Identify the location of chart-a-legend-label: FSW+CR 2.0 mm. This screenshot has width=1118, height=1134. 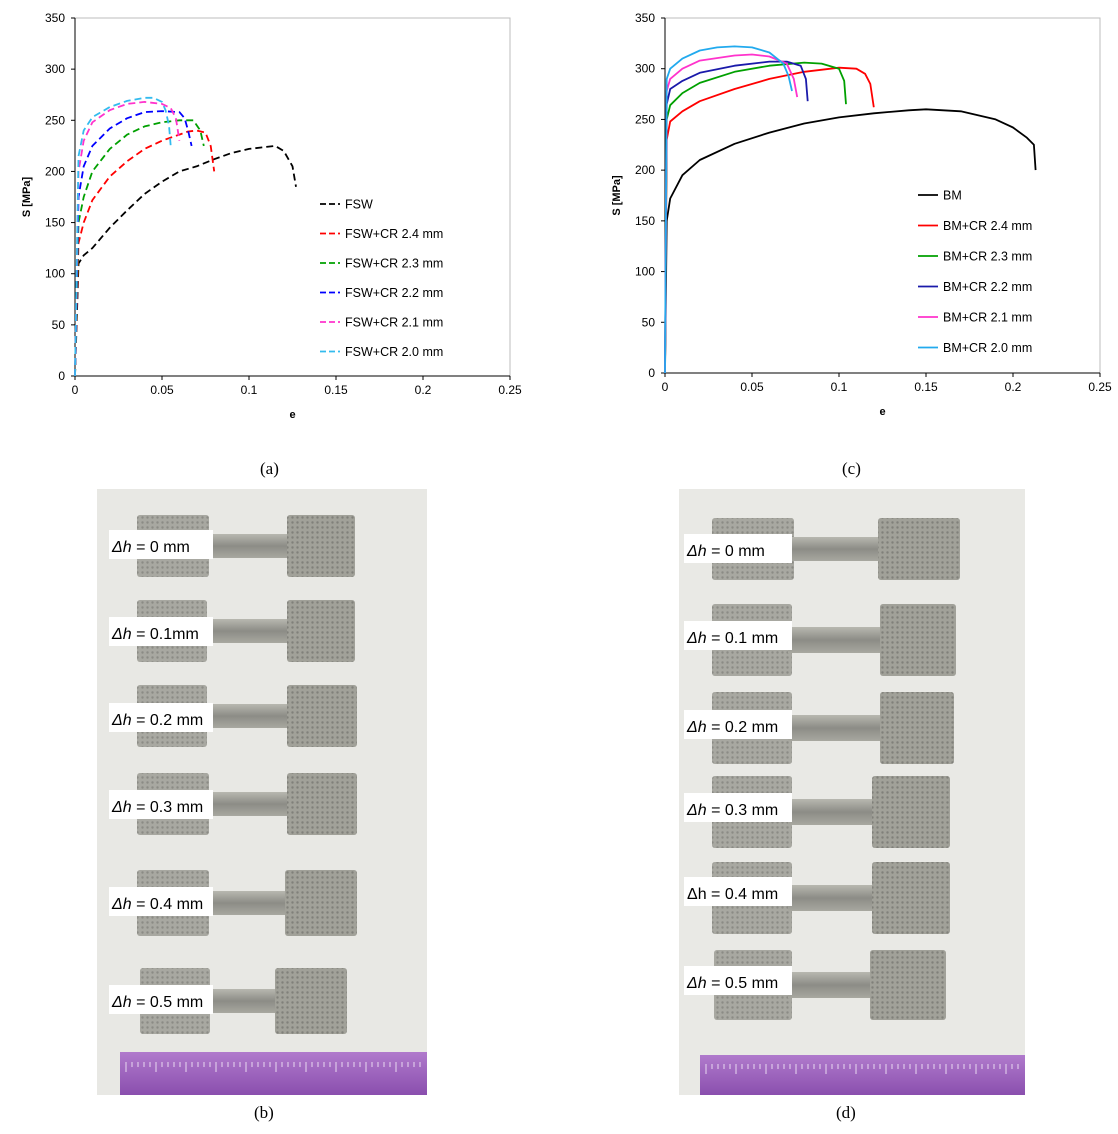
(394, 352).